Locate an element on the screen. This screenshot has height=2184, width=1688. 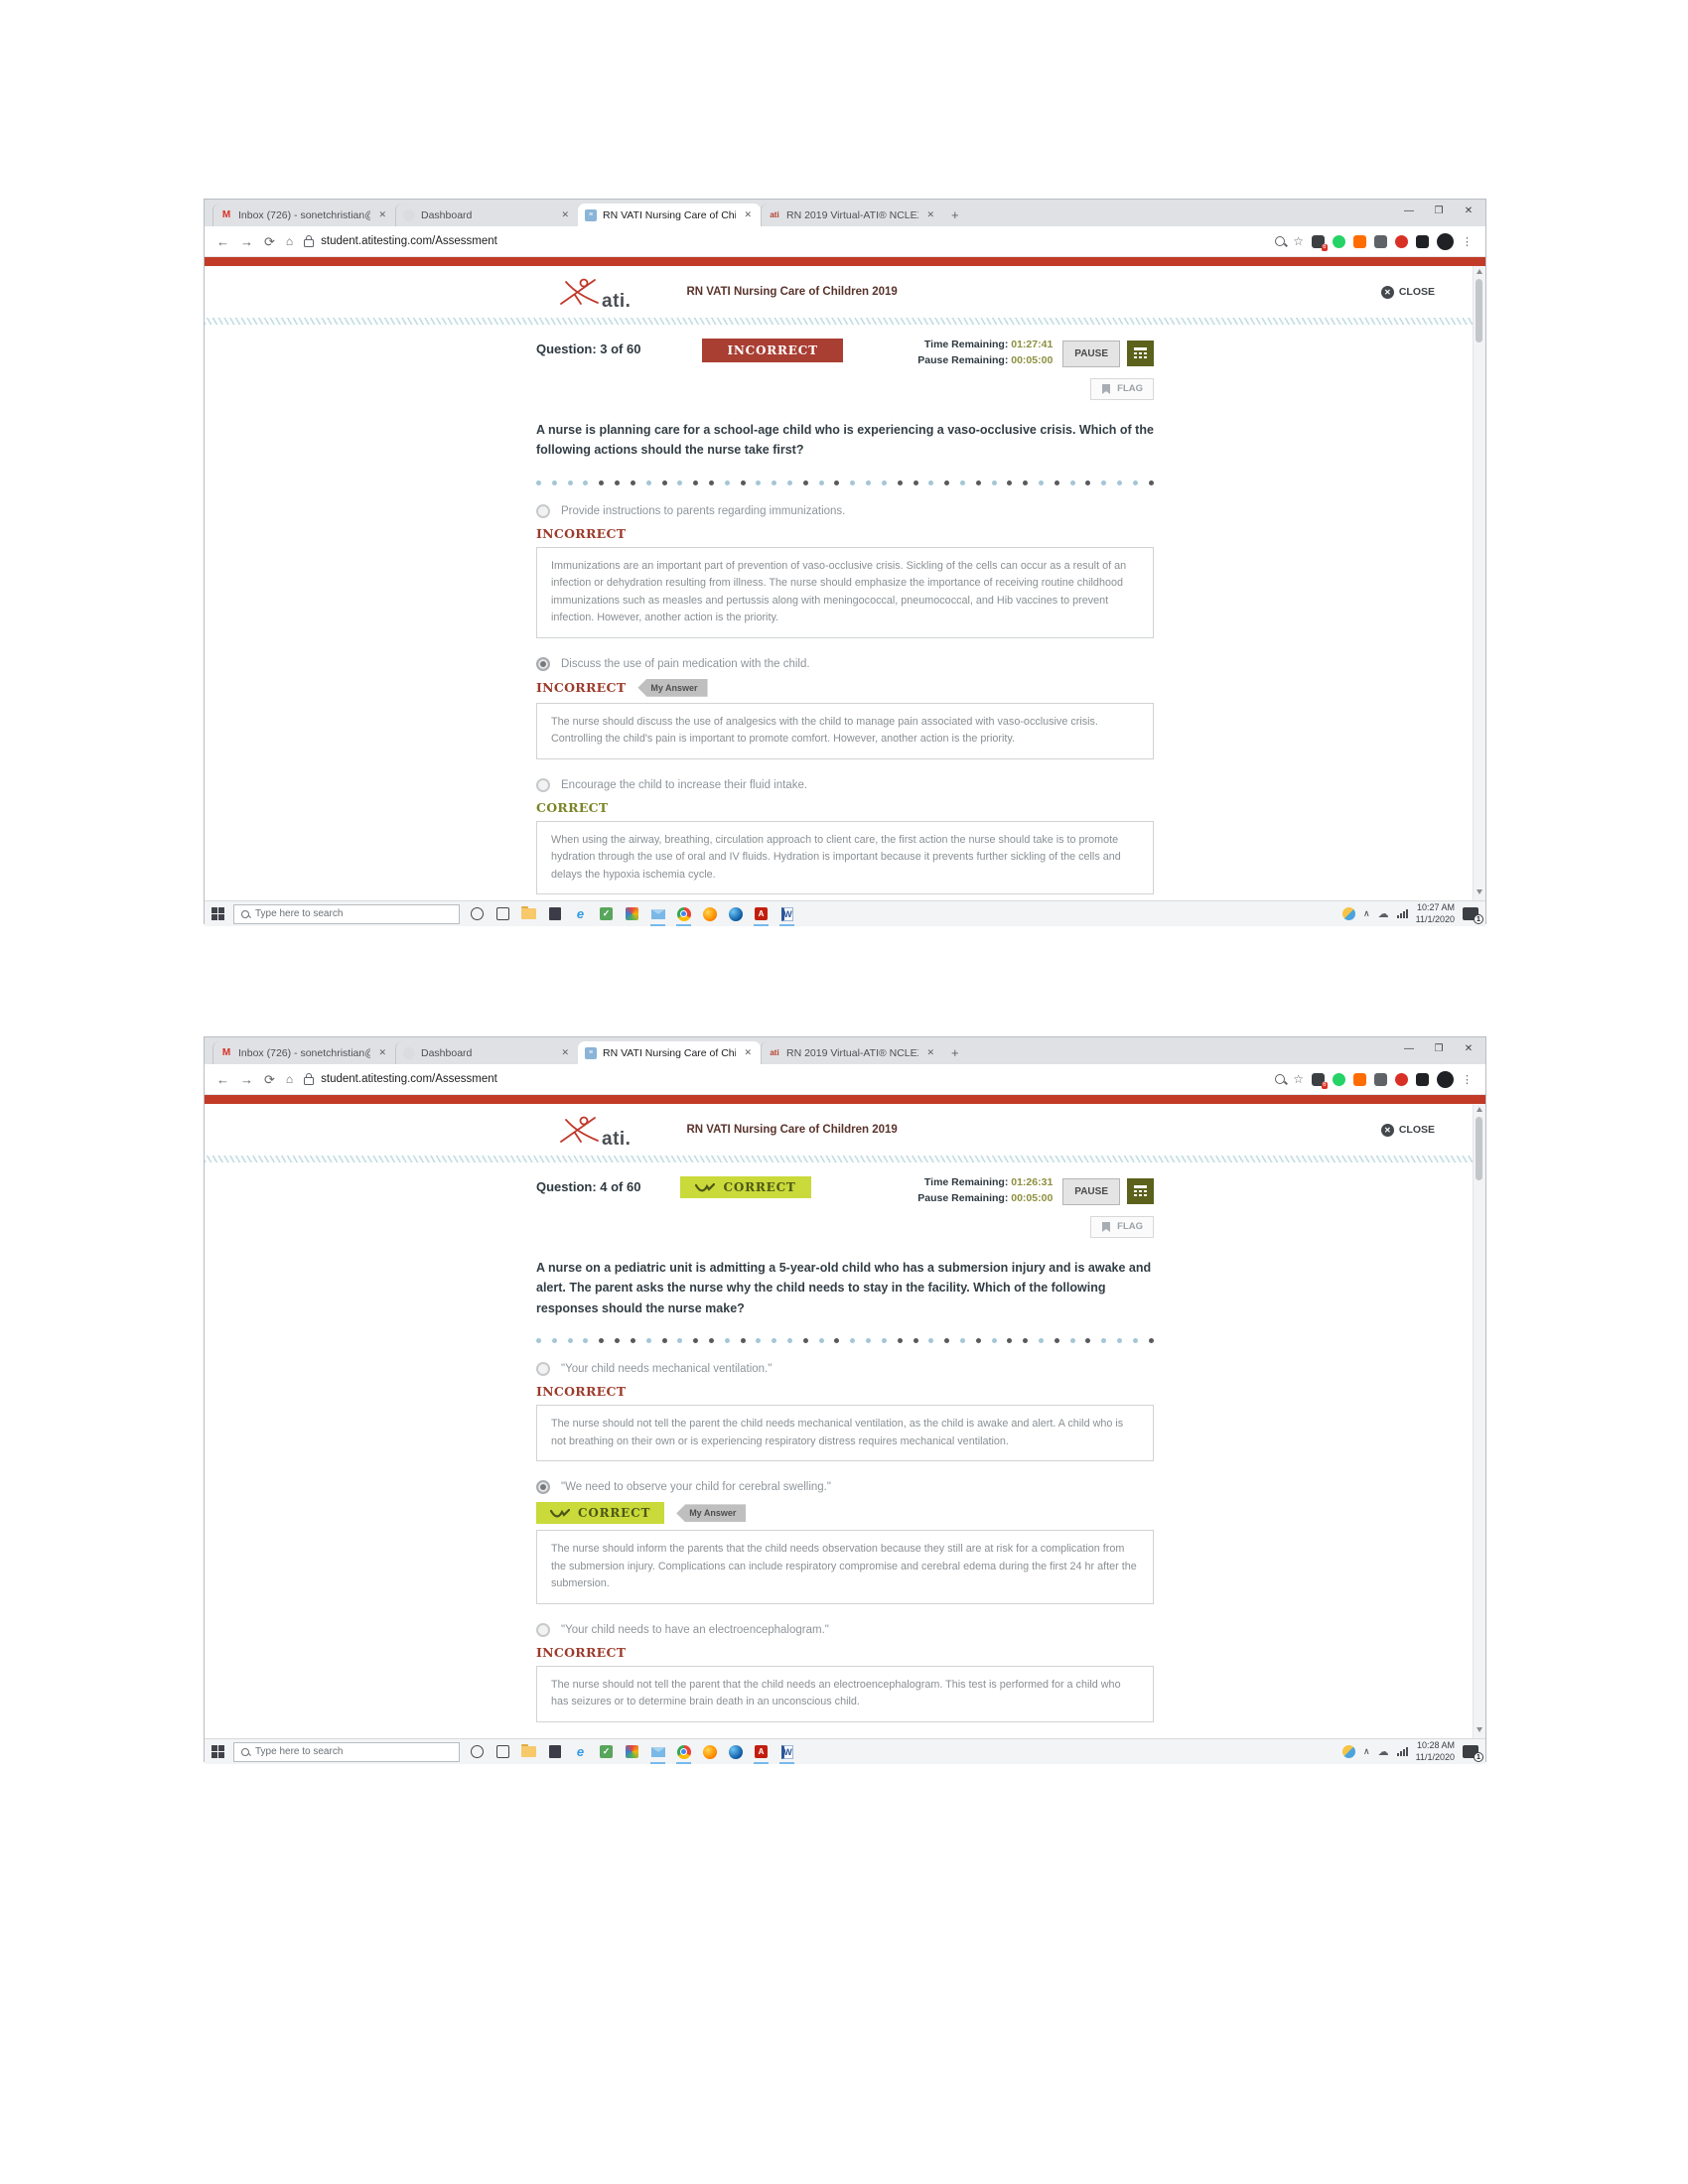
zoom-icon is located at coordinates (1280, 1079).